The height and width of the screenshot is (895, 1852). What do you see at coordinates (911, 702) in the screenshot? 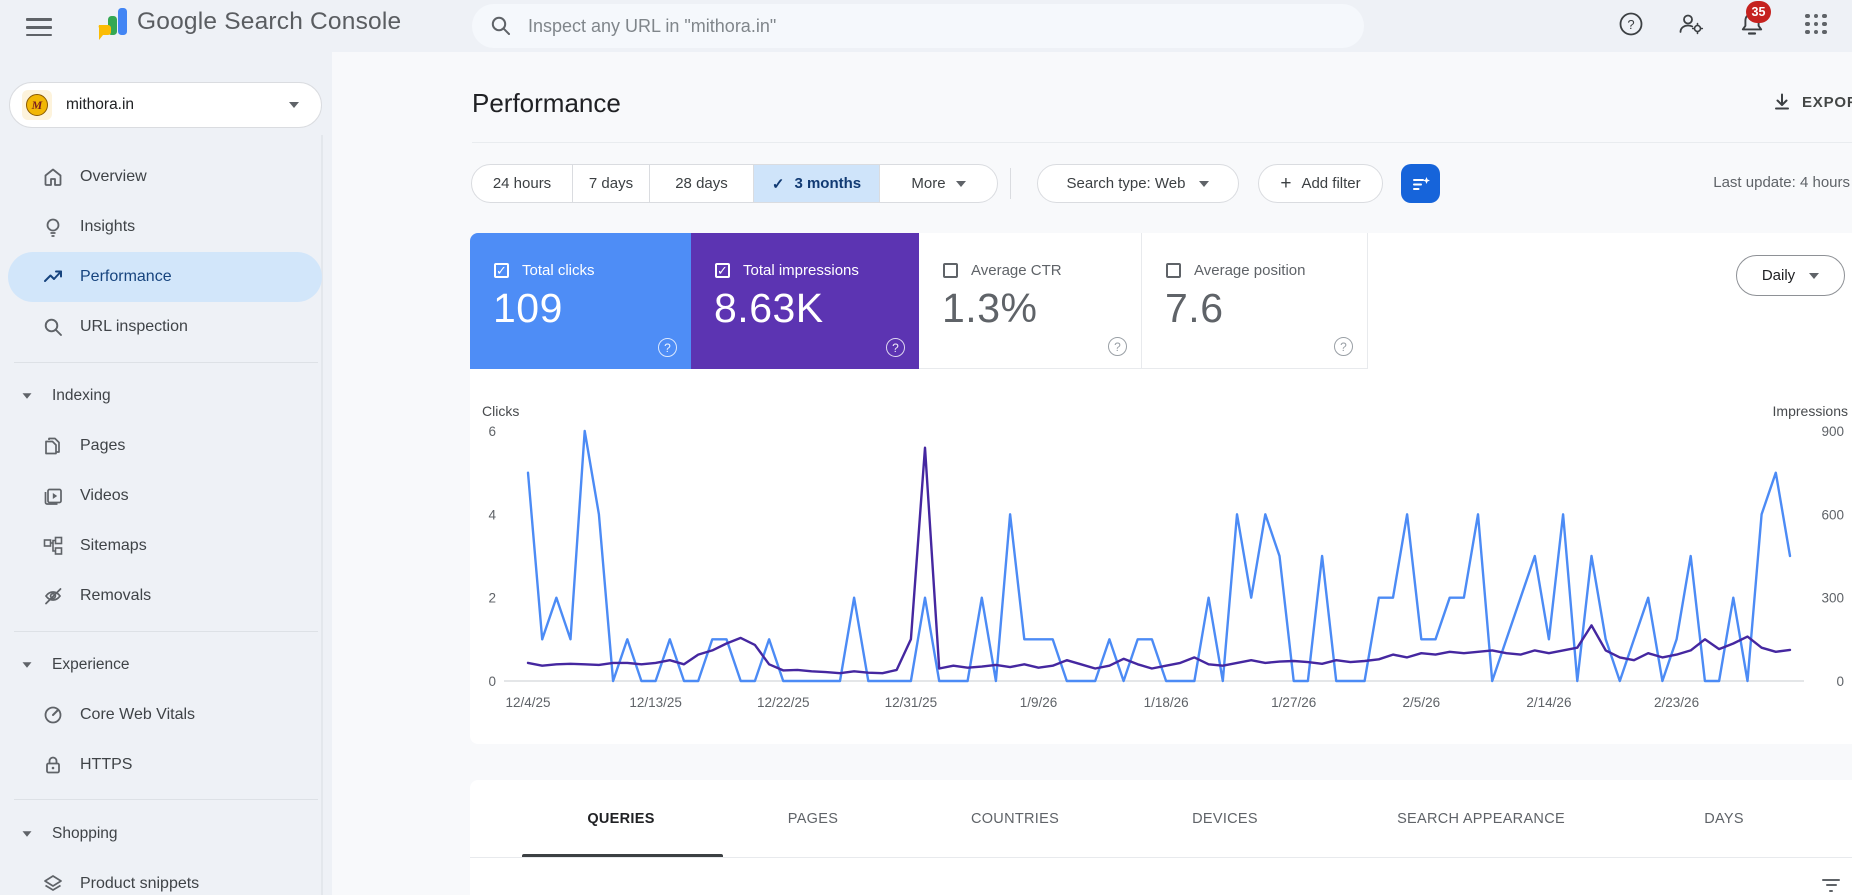
I see `svg-text: 12/31/25` at bounding box center [911, 702].